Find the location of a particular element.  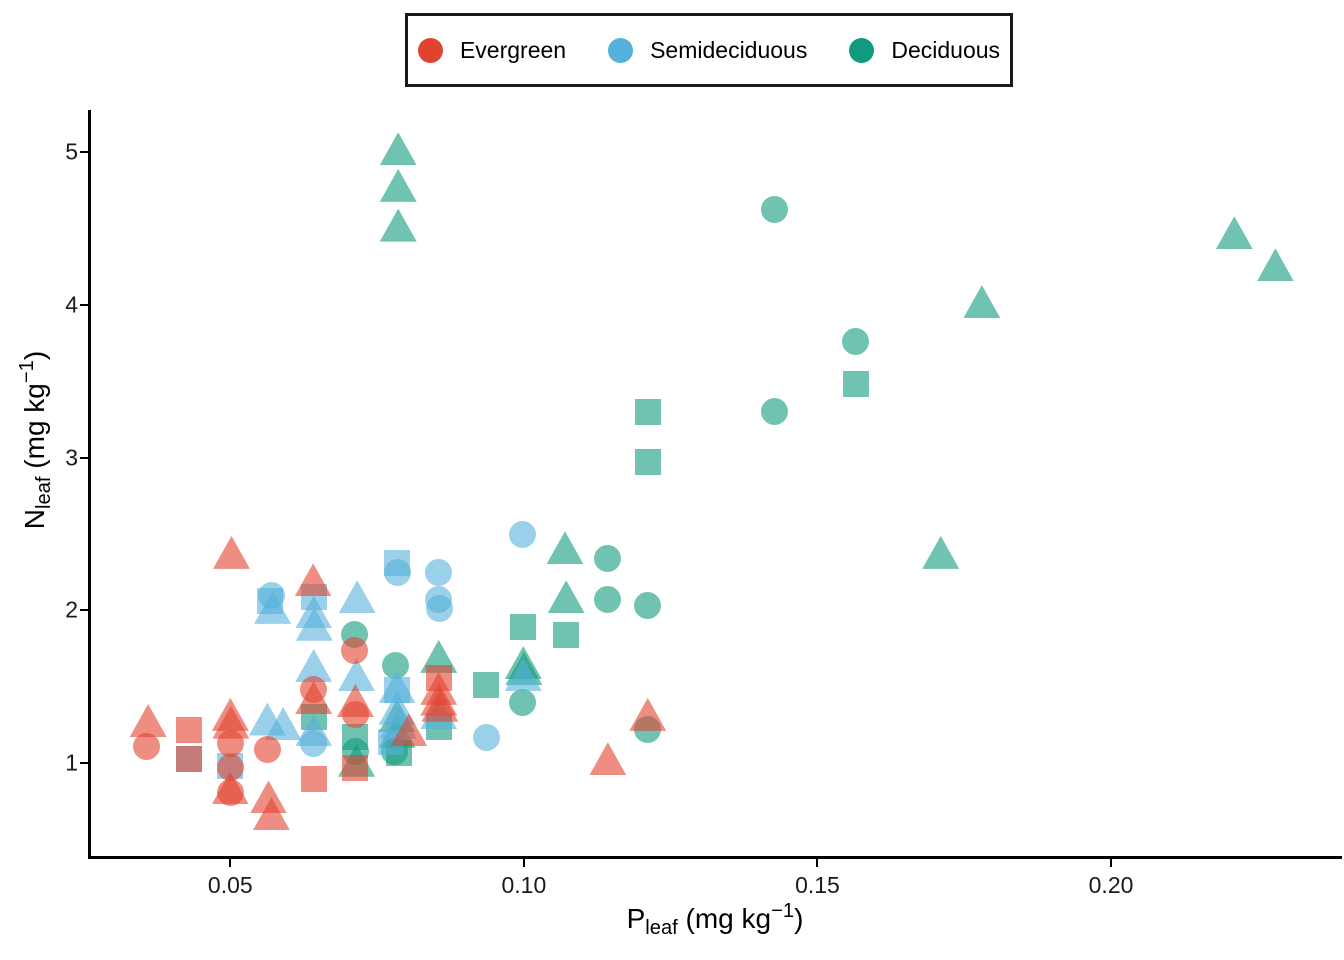

y-axis-title: Nleaf (mg kg−1) is located at coordinates (36, 440).